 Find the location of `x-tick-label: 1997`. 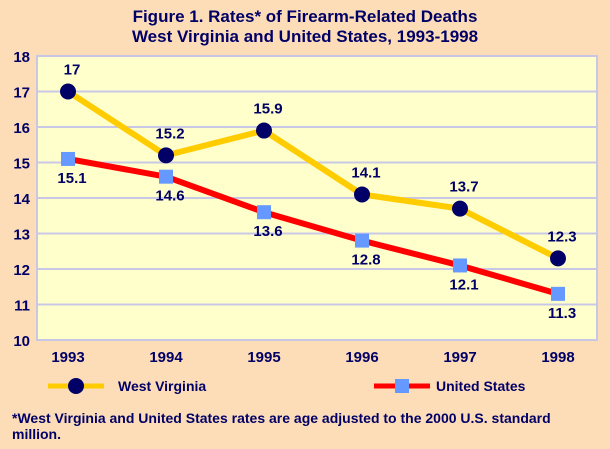

x-tick-label: 1997 is located at coordinates (459, 357).